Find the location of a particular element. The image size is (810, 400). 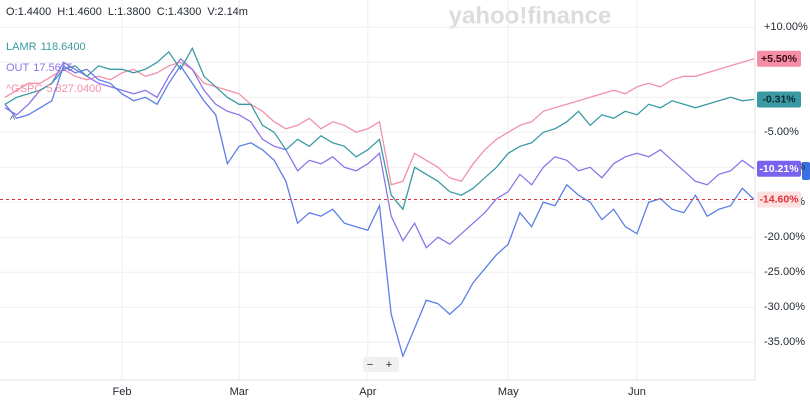

legend-value: 5,827.0400 is located at coordinates (73, 89).